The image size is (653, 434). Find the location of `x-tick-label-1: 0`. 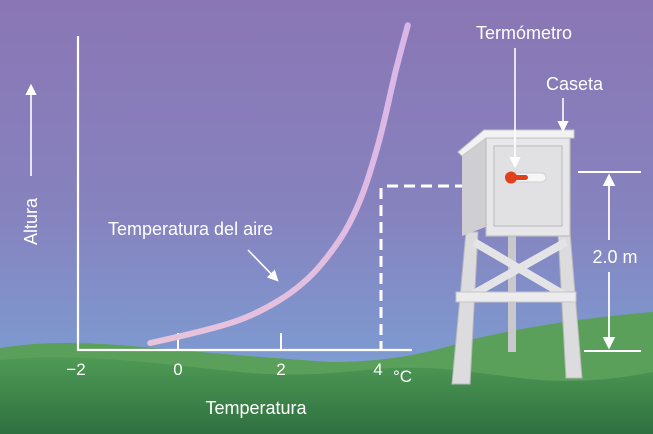

x-tick-label-1: 0 is located at coordinates (177, 369).